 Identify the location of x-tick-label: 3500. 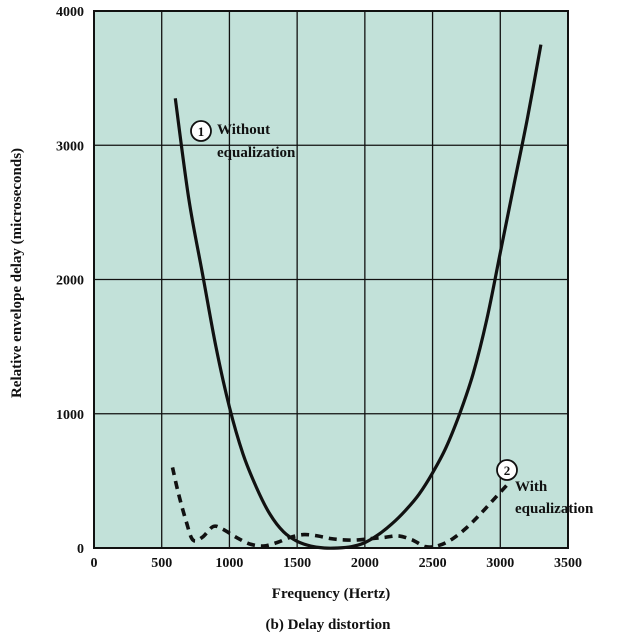
(568, 563).